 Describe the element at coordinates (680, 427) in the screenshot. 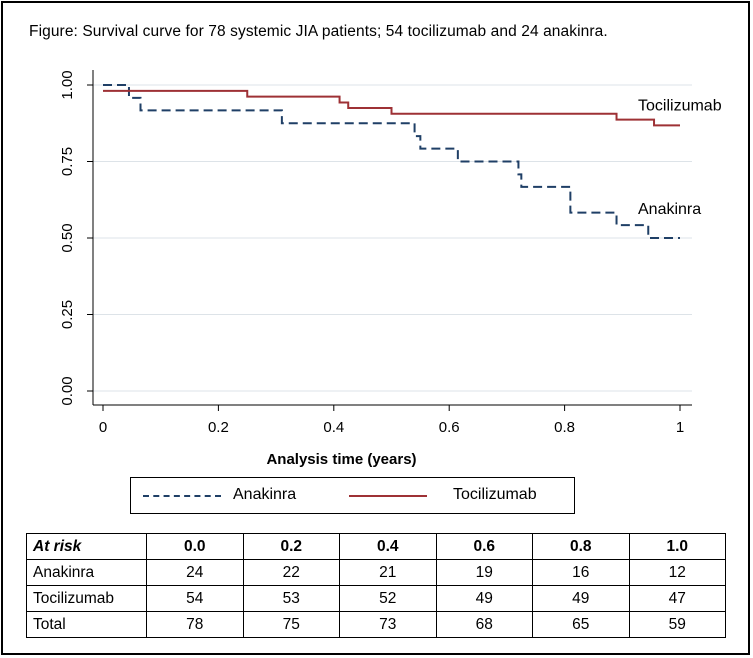

I see `x-tick-label: 1` at that location.